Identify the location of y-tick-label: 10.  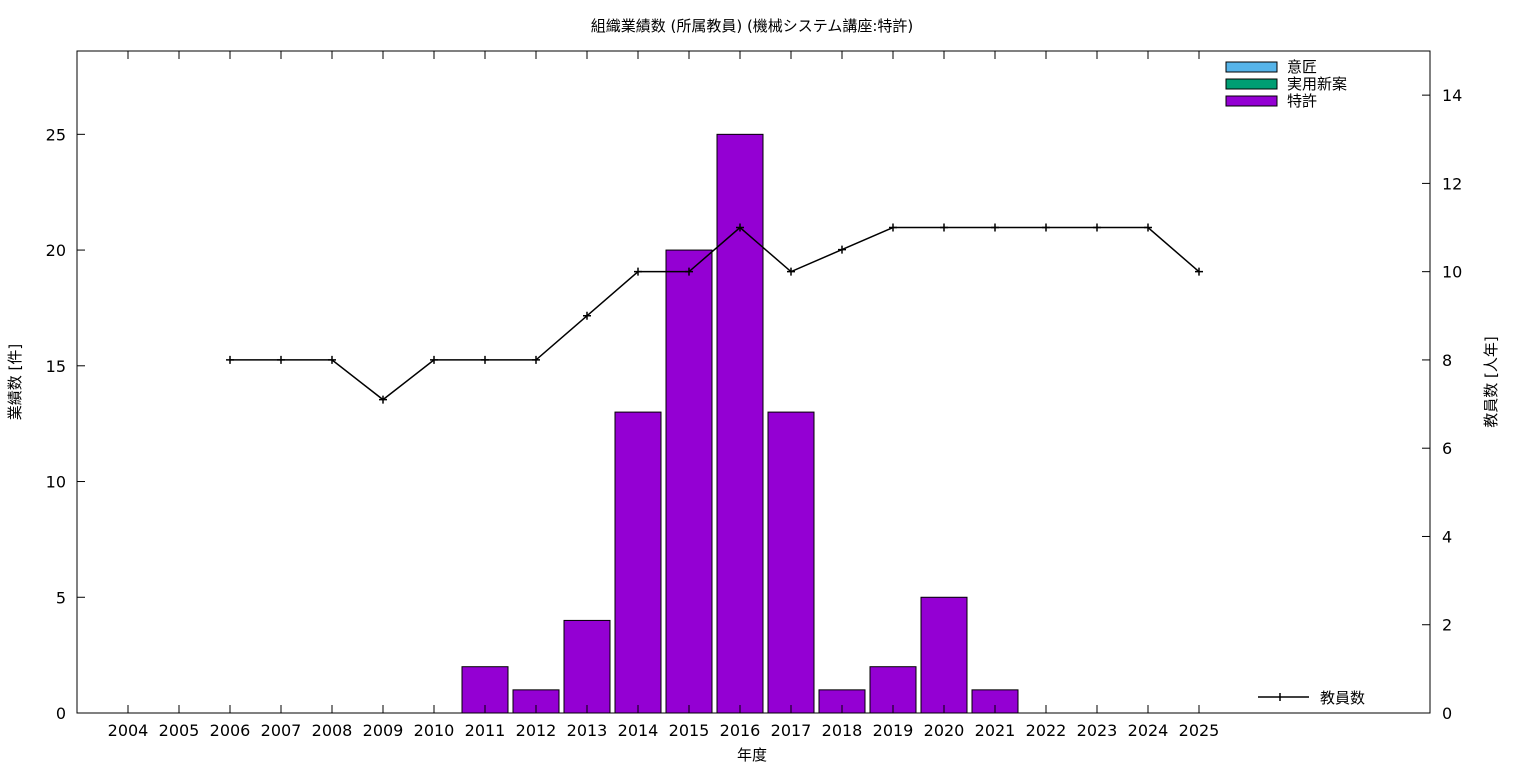
(56, 482).